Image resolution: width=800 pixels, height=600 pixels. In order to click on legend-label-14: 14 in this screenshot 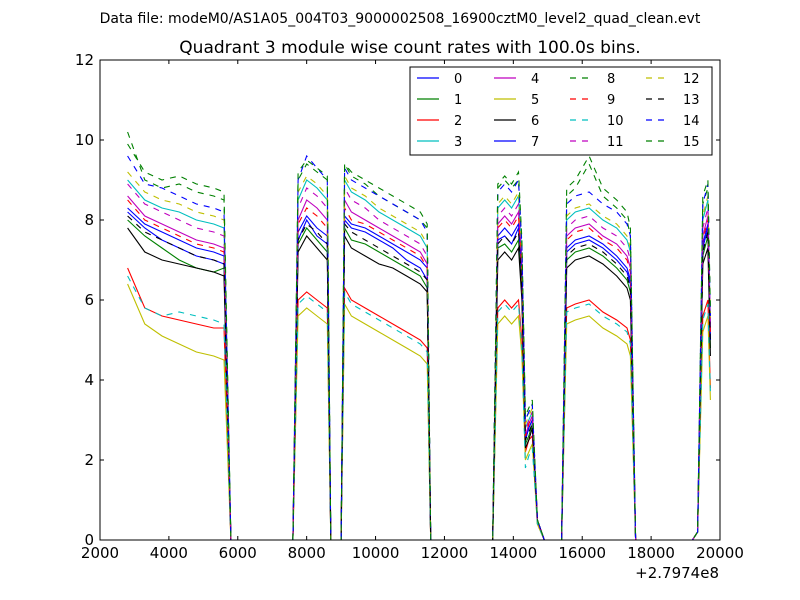, I will do `click(691, 121)`.